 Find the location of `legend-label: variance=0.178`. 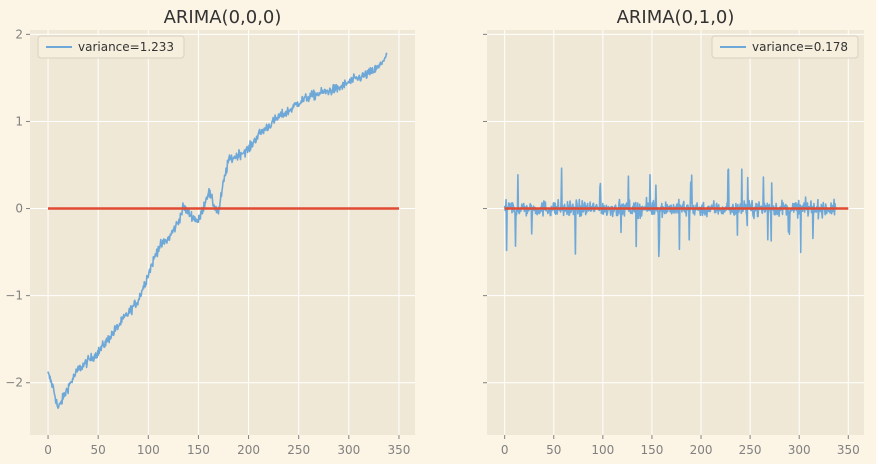

legend-label: variance=0.178 is located at coordinates (800, 47).